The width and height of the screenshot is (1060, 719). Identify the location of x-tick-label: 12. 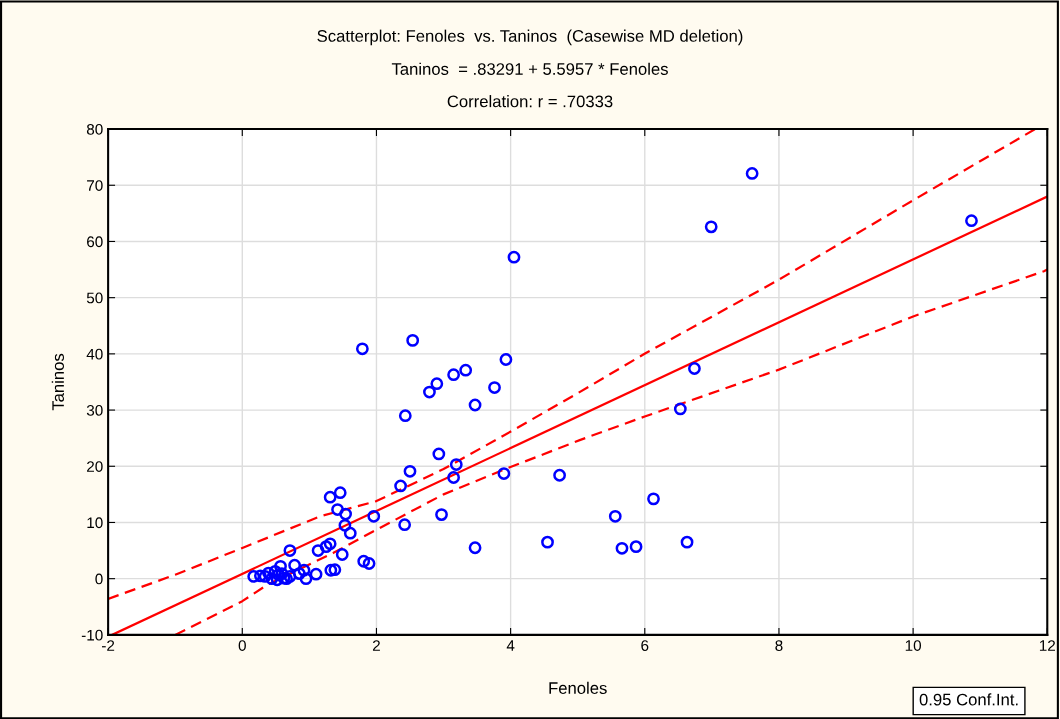
(1047, 645).